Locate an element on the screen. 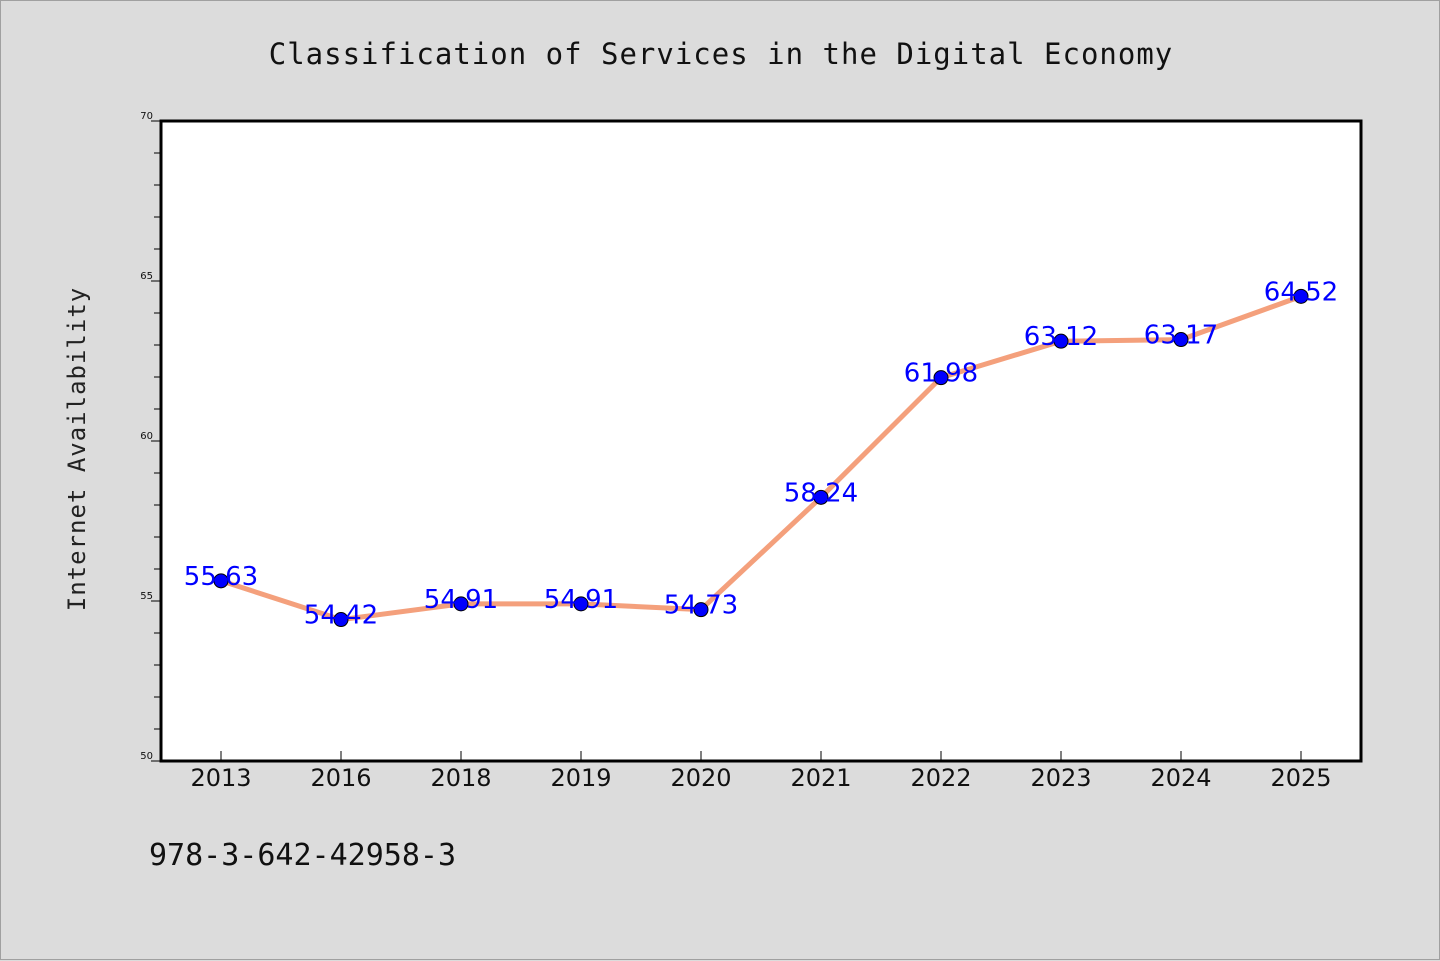 This screenshot has height=961, width=1440. y-tick-label: 65 is located at coordinates (146, 276).